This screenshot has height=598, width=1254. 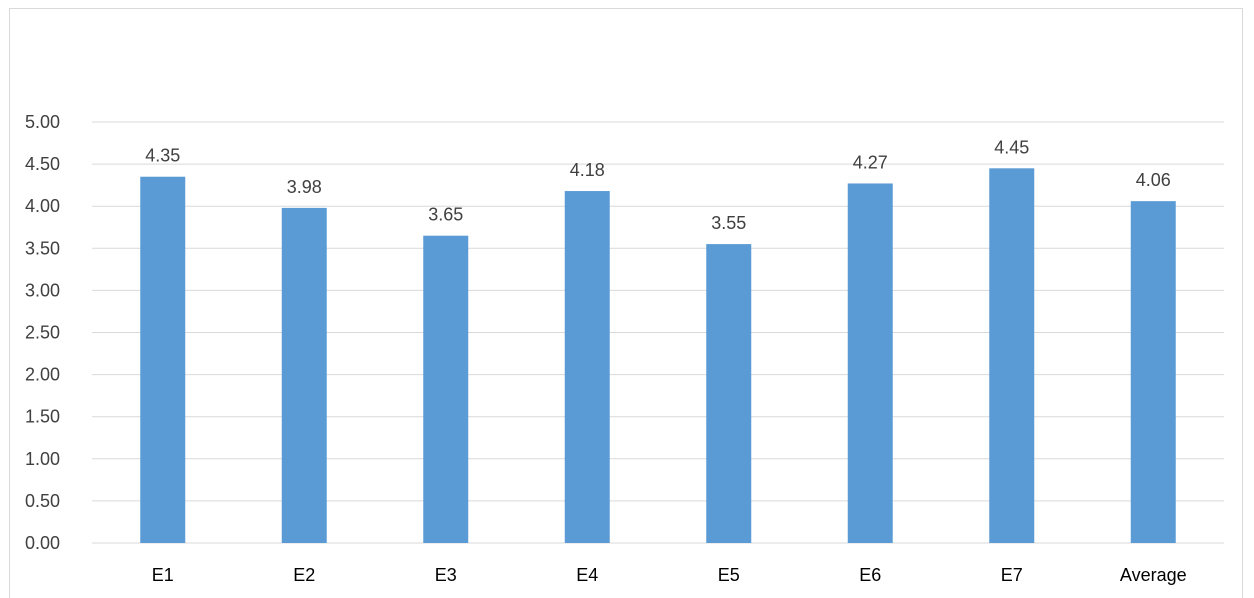 I want to click on data-label: 4.35, so click(x=162, y=156).